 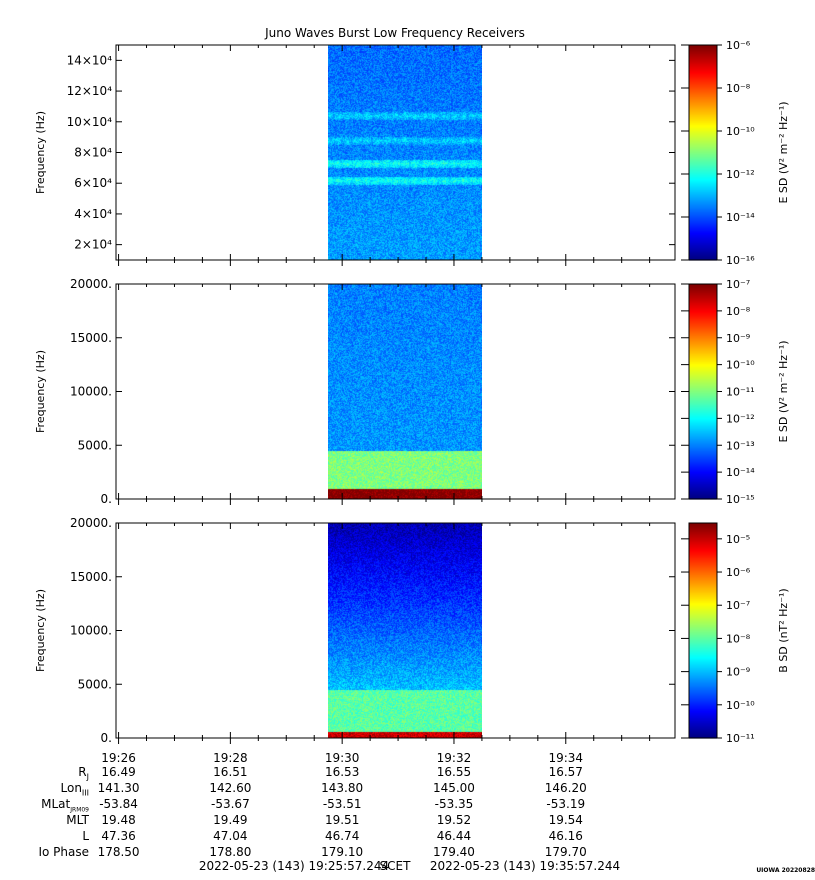 I want to click on y-tick-label: 4×10⁴, so click(x=93, y=214).